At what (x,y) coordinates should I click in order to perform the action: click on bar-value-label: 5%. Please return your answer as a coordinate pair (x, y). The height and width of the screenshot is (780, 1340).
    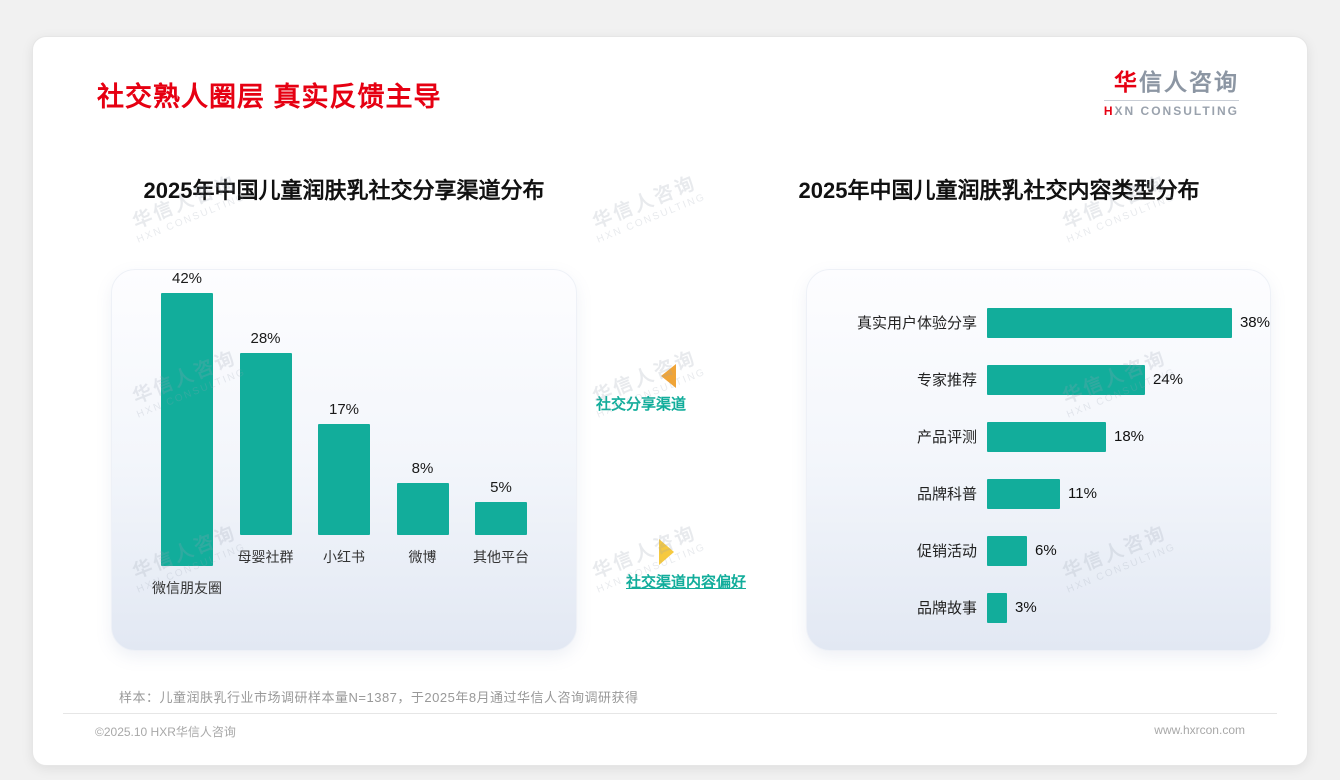
    Looking at the image, I should click on (501, 487).